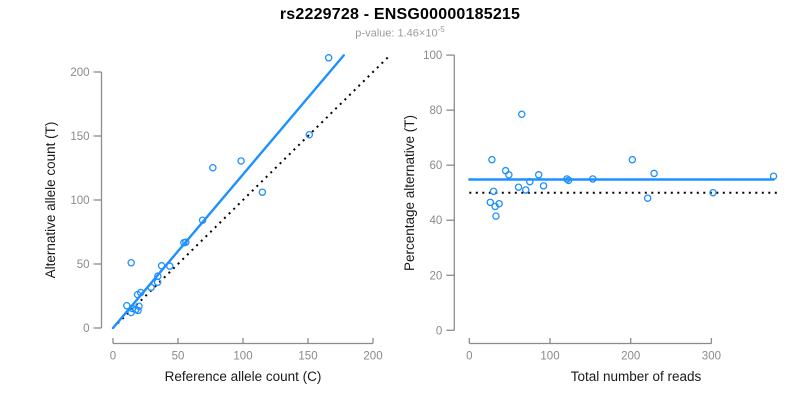 This screenshot has height=400, width=800. Describe the element at coordinates (441, 29) in the screenshot. I see `pvalue-exponent: -5` at that location.